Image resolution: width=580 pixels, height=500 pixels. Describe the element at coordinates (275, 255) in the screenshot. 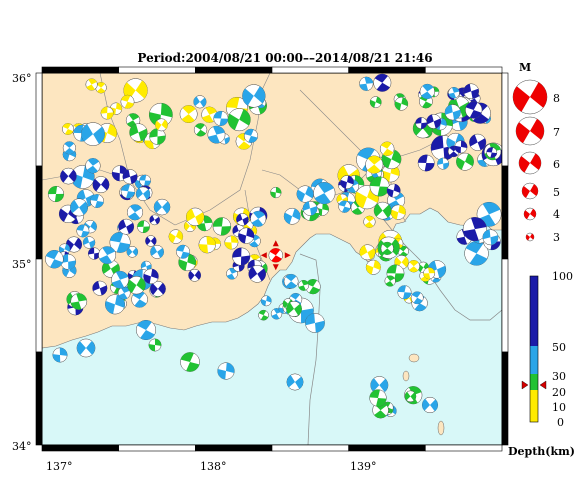

I see `main-event-beachball` at that location.